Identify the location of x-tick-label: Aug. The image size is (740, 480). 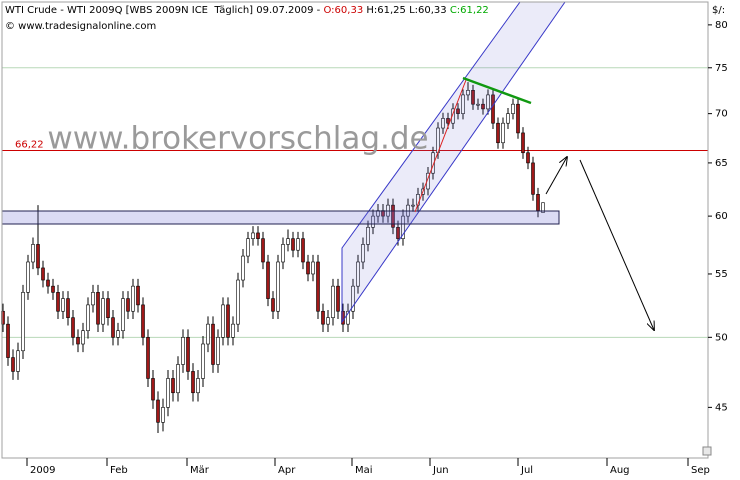
(620, 470).